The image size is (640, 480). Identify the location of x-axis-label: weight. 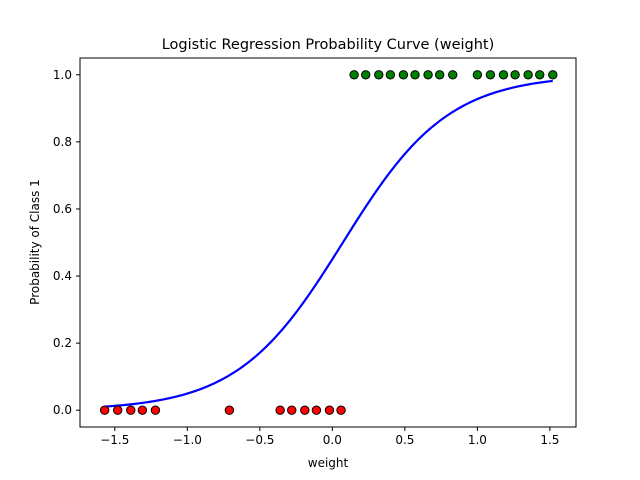
(328, 463).